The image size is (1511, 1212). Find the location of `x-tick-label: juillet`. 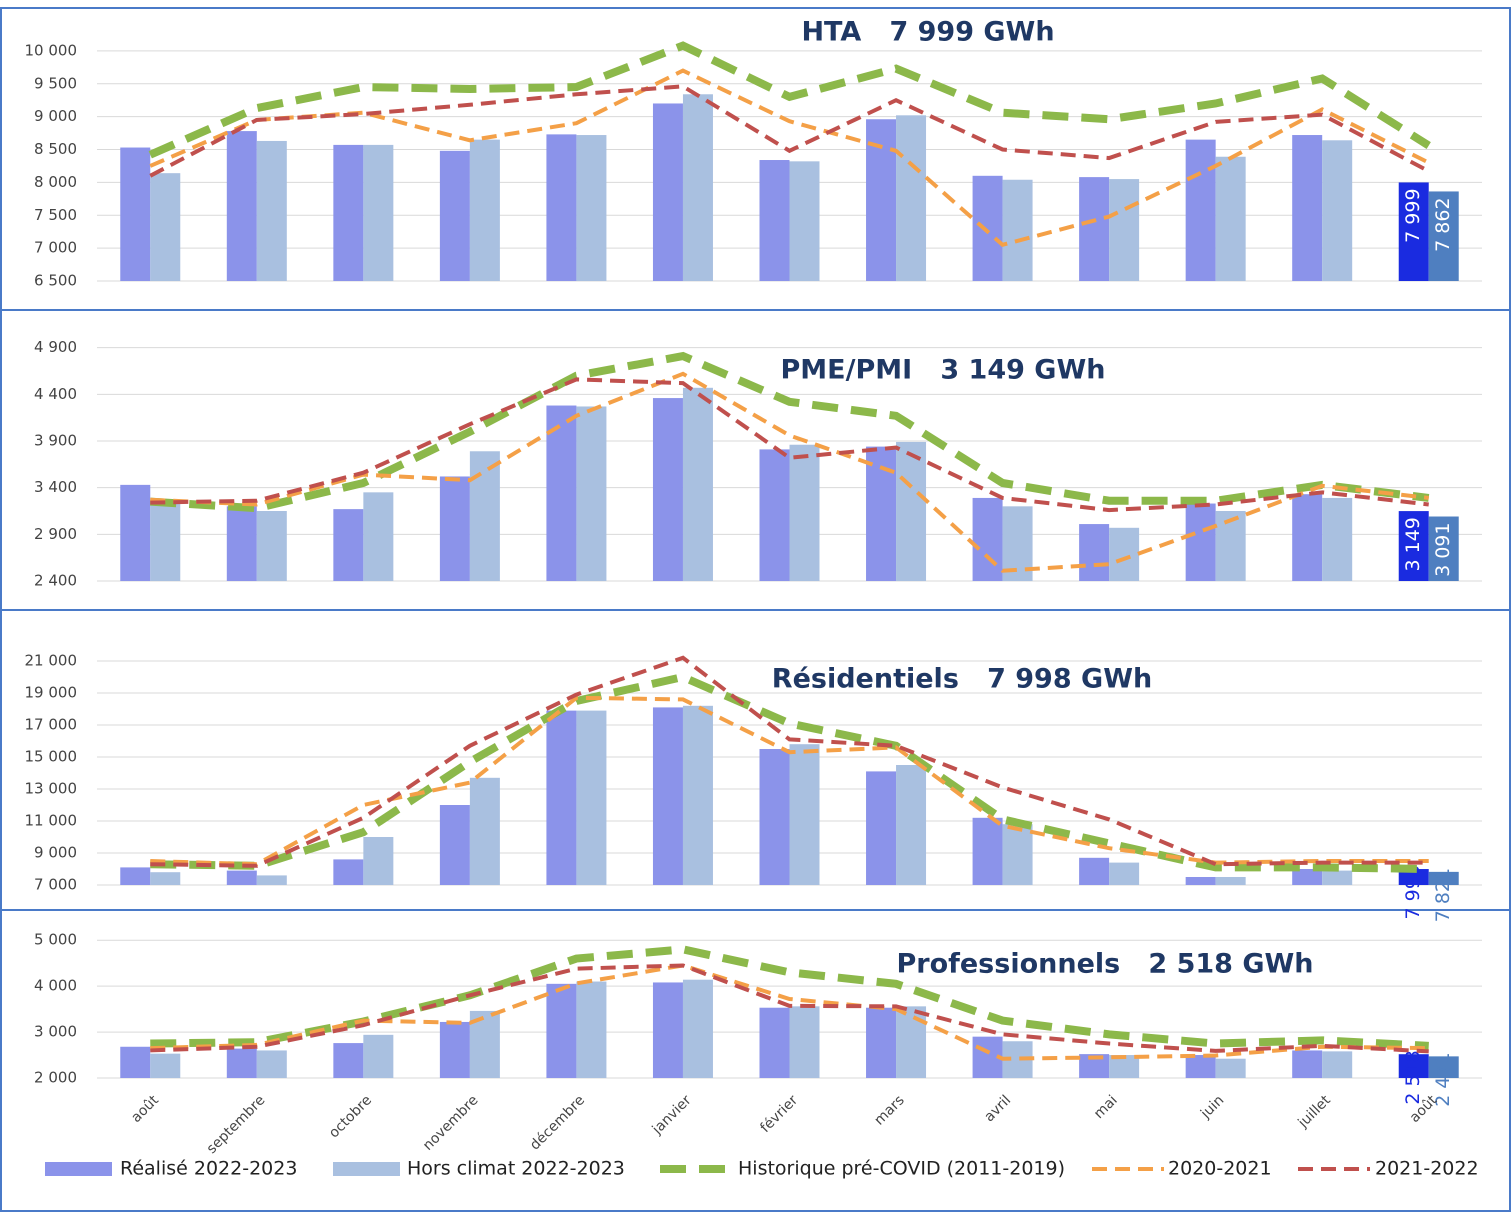

x-tick-label: juillet is located at coordinates (1315, 1112).